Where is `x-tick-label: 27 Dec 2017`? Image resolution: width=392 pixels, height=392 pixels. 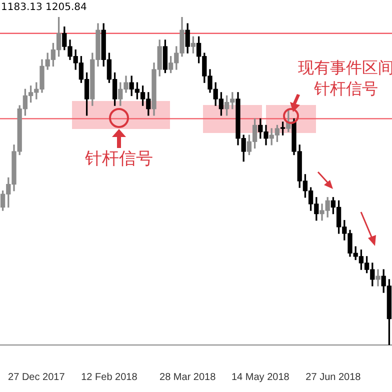
x-tick-label: 27 Dec 2017 is located at coordinates (37, 377).